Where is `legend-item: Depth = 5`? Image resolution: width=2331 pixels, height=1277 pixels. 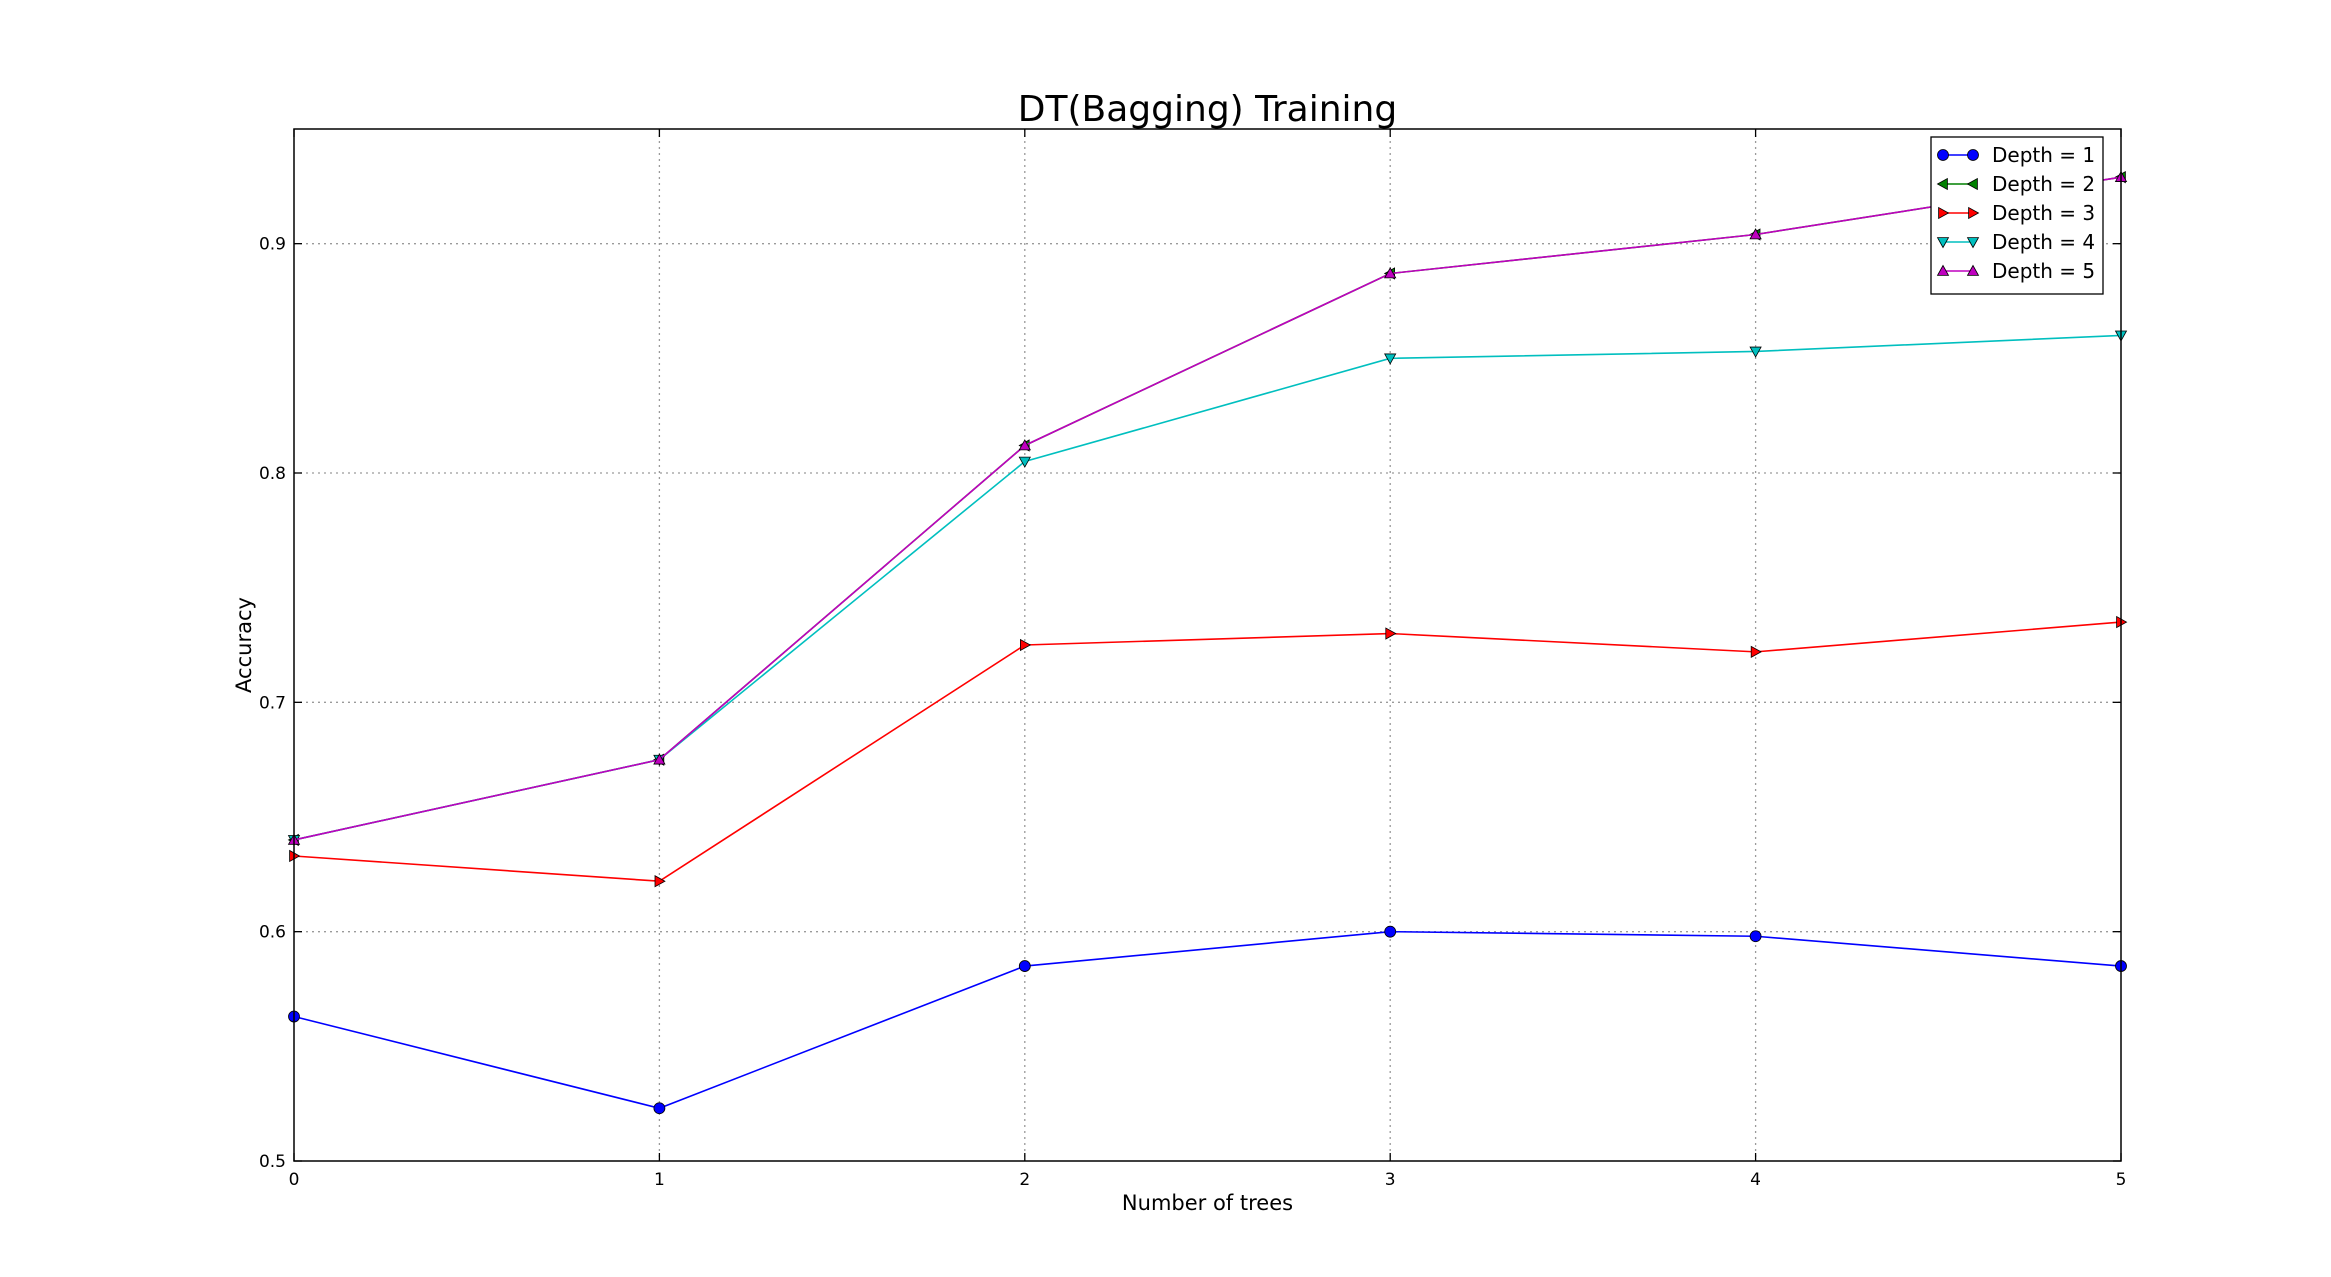 legend-item: Depth = 5 is located at coordinates (2016, 271).